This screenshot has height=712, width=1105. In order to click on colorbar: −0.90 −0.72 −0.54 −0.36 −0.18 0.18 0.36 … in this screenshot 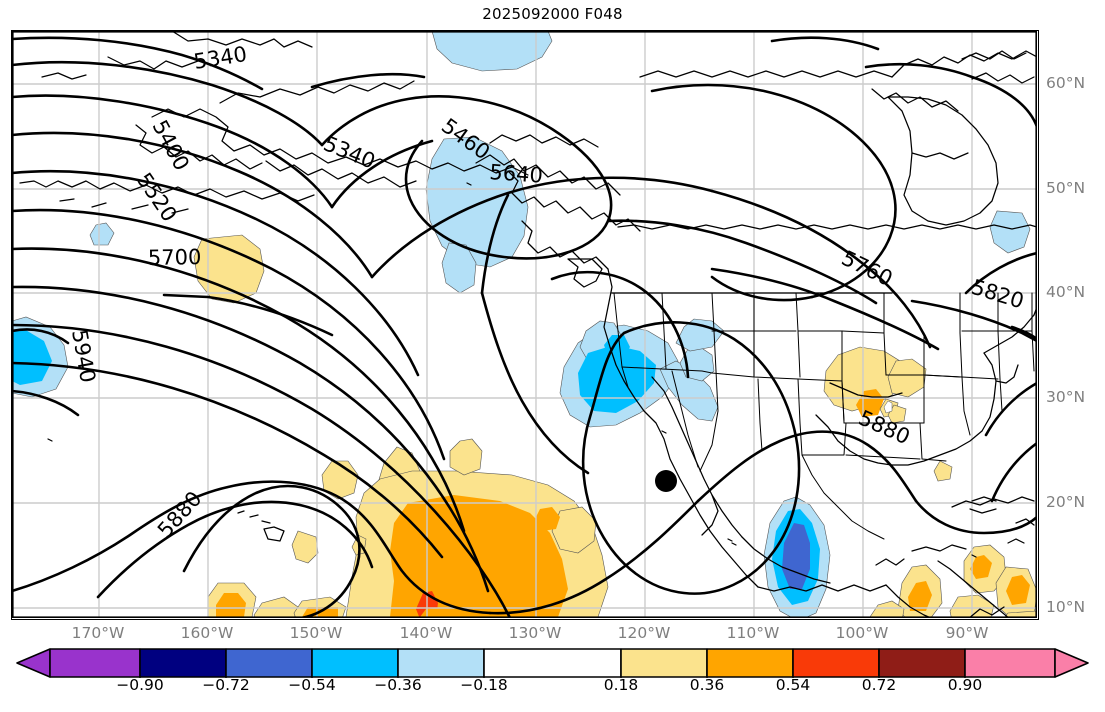, I will do `click(552, 680)`.